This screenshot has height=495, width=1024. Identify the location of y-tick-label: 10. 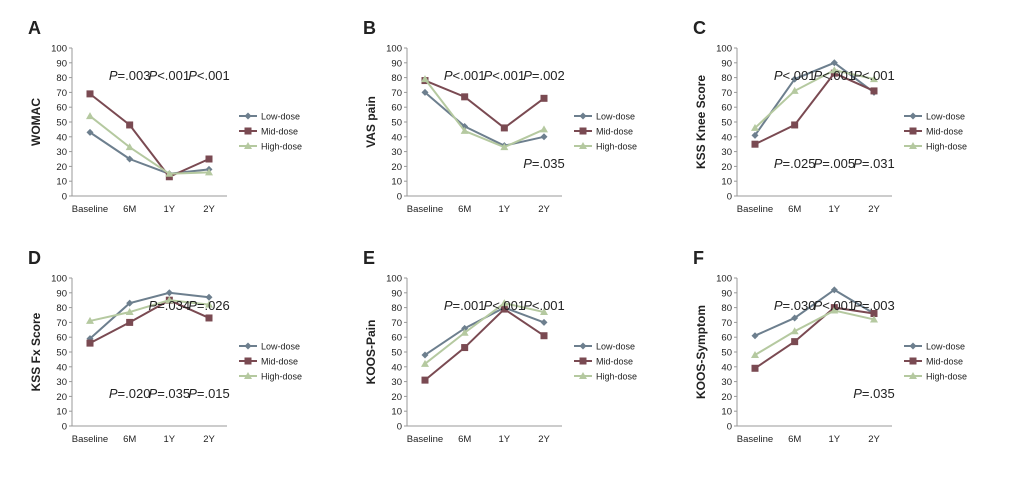
(61, 412).